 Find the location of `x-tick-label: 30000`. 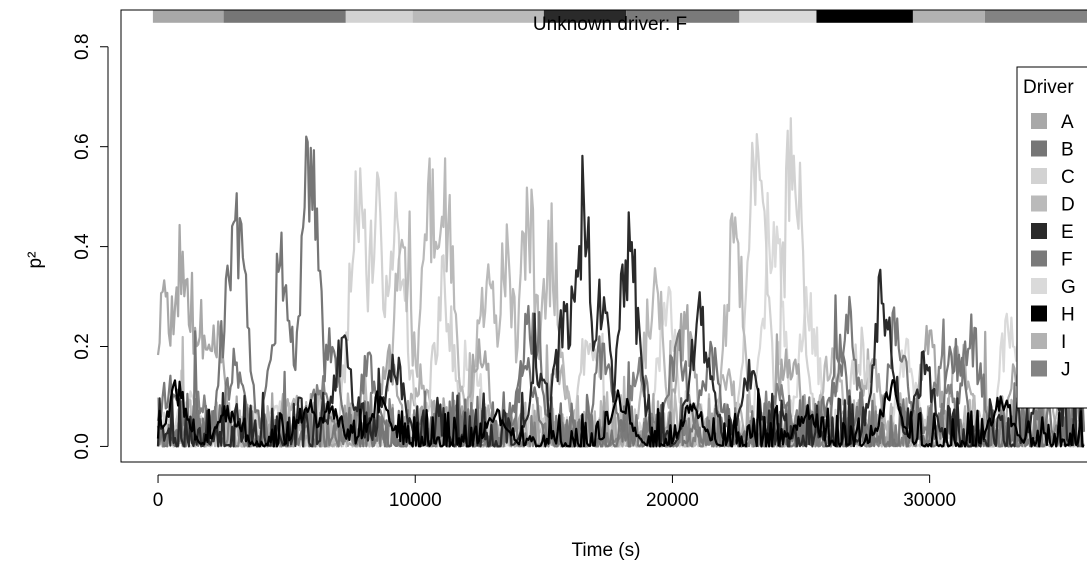

x-tick-label: 30000 is located at coordinates (929, 500).